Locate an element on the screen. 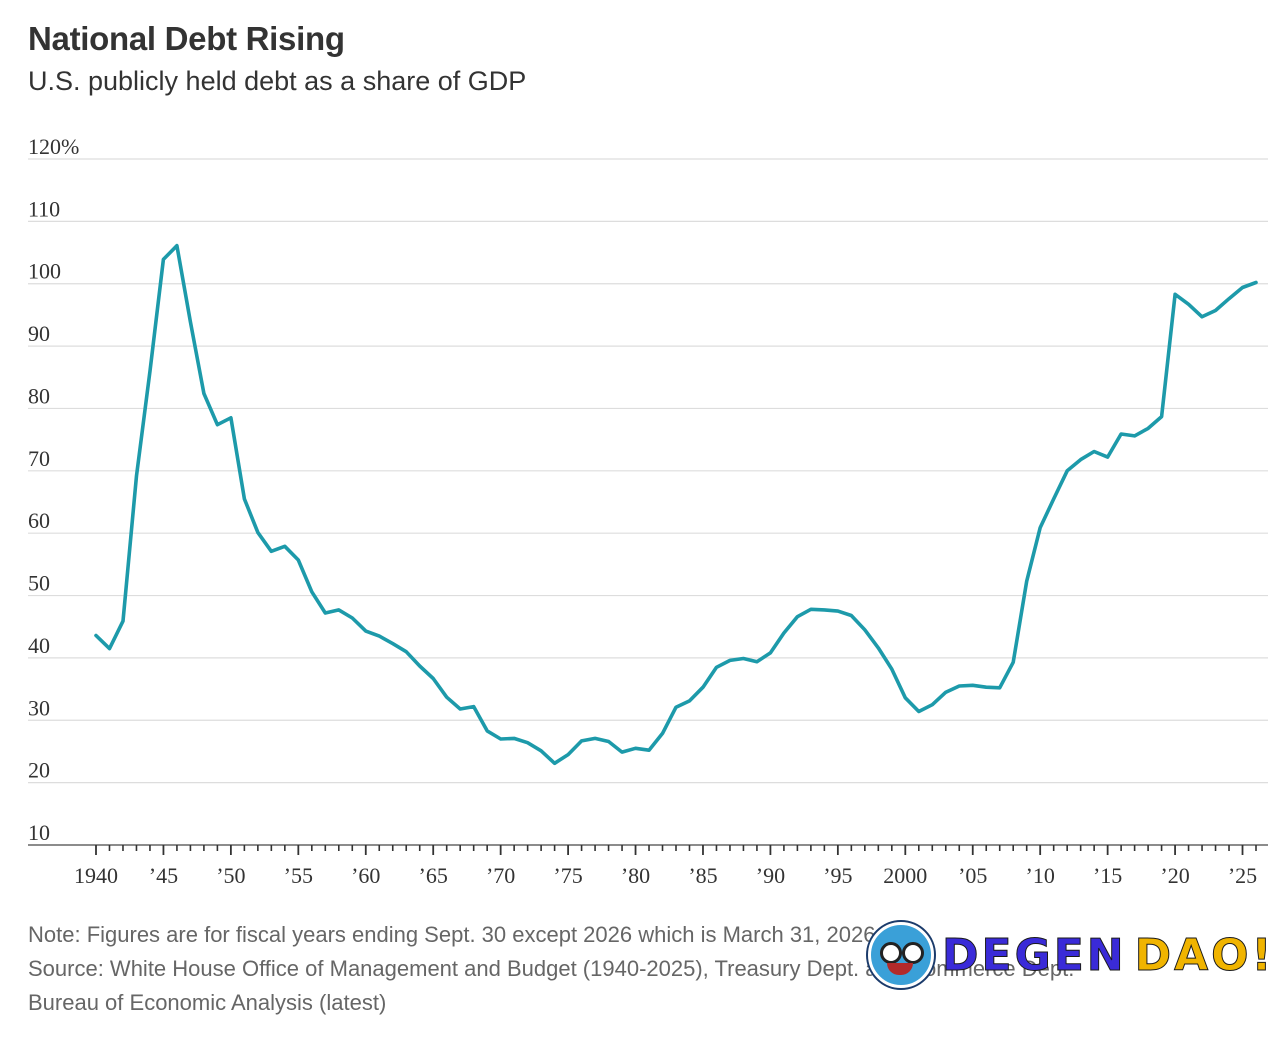 This screenshot has width=1278, height=1042. y-tick-label: 120% is located at coordinates (53, 146).